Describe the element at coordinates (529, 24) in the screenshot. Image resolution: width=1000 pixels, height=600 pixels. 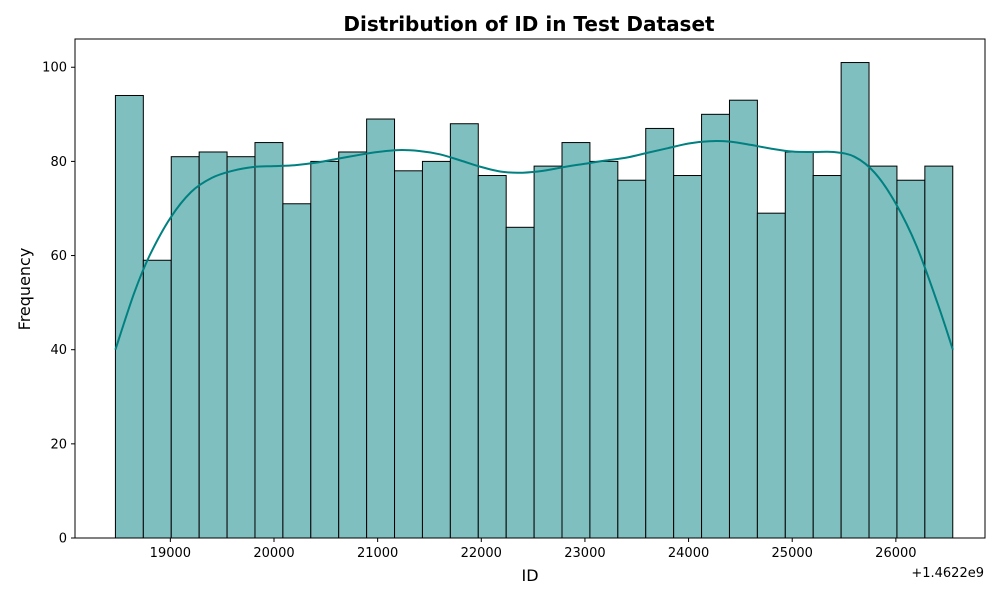
I see `chart-title: Distribution of ID in Test Dataset` at that location.